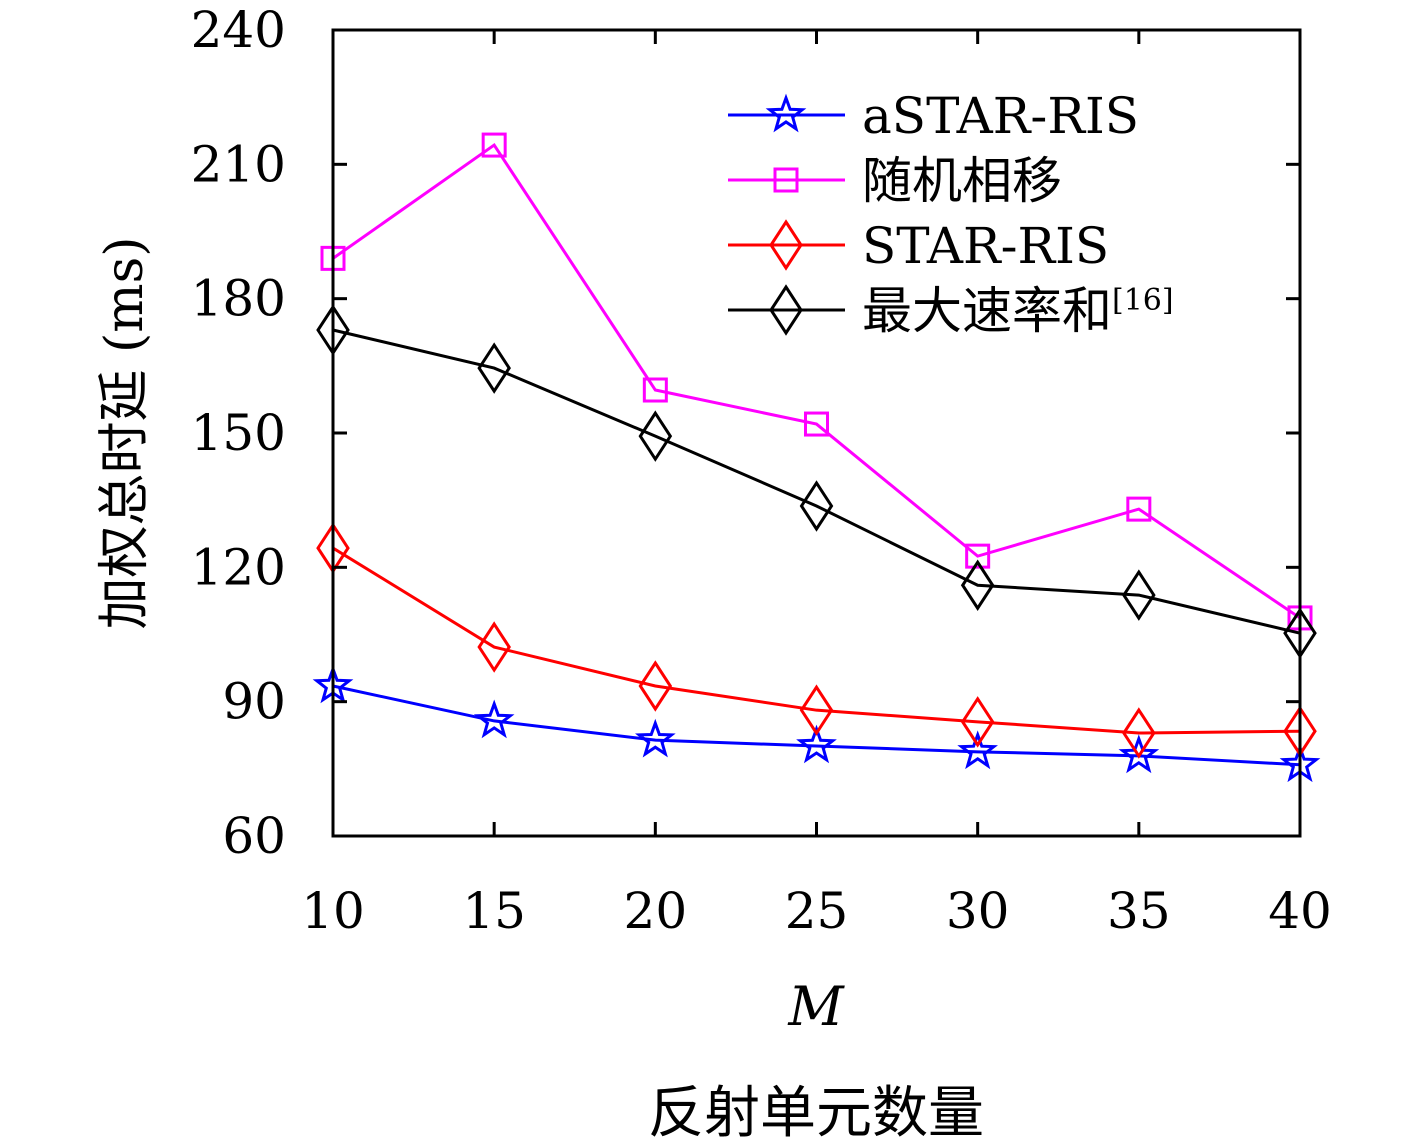 Image resolution: width=1417 pixels, height=1146 pixels. I want to click on legend-name: 随机相移, so click(962, 181).